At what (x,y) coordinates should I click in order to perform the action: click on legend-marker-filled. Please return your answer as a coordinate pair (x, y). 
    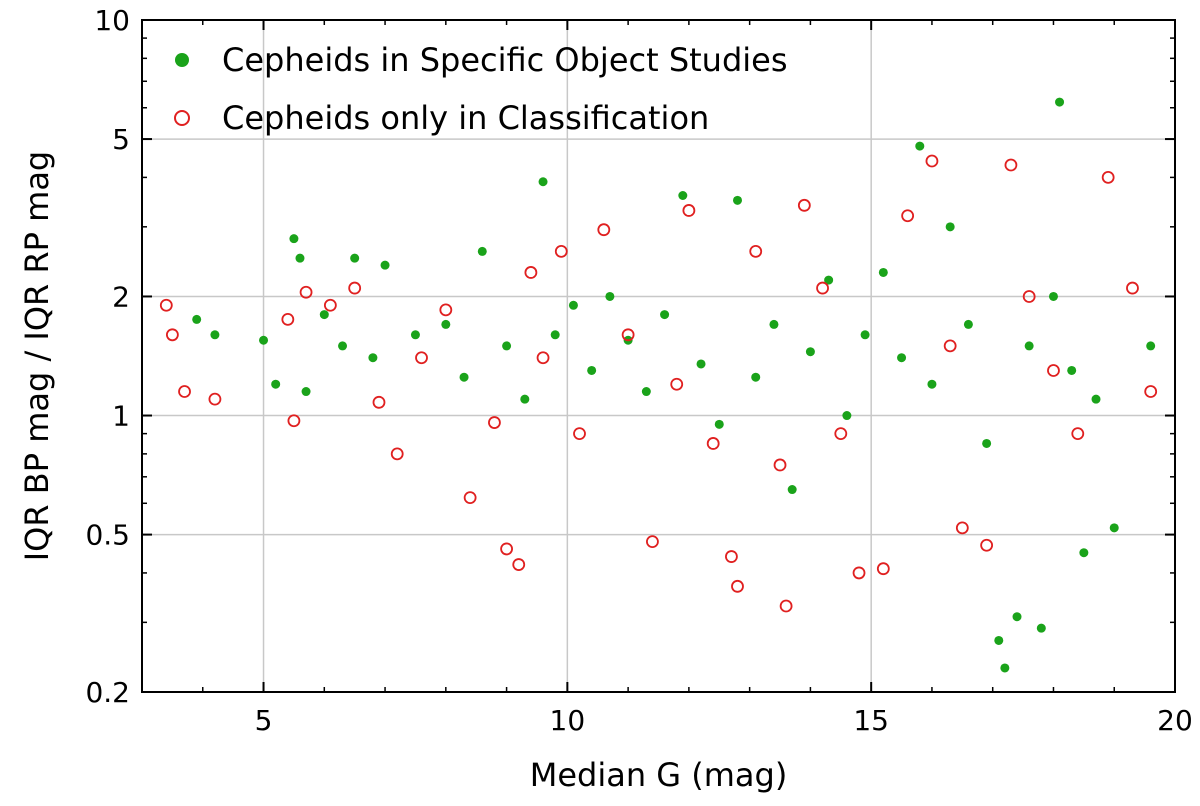
    Looking at the image, I should click on (182, 60).